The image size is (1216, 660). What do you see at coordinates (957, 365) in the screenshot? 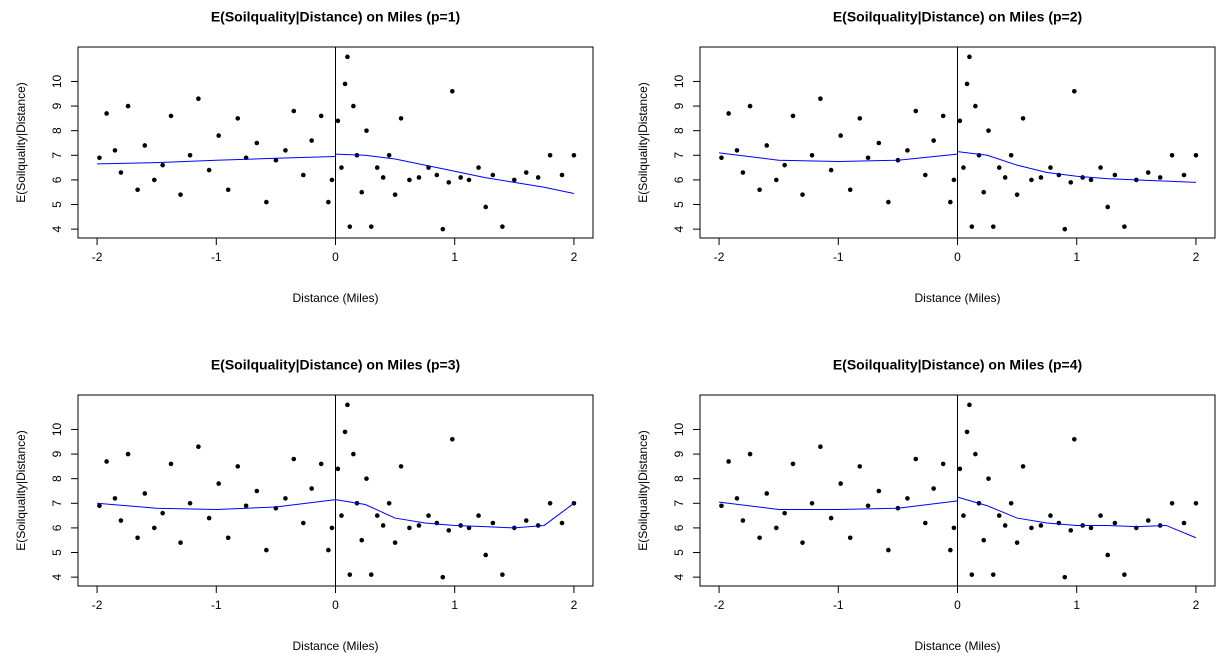
I see `chart-title: E(Soilquality|Distance) on Miles (p=4)` at bounding box center [957, 365].